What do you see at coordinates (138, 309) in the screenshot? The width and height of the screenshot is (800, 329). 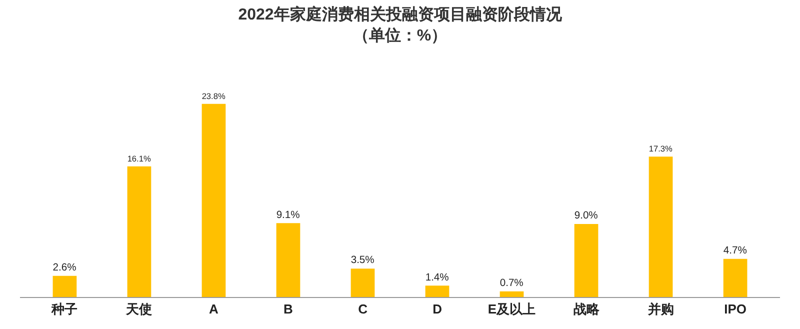 I see `x-tick-label: 天使` at bounding box center [138, 309].